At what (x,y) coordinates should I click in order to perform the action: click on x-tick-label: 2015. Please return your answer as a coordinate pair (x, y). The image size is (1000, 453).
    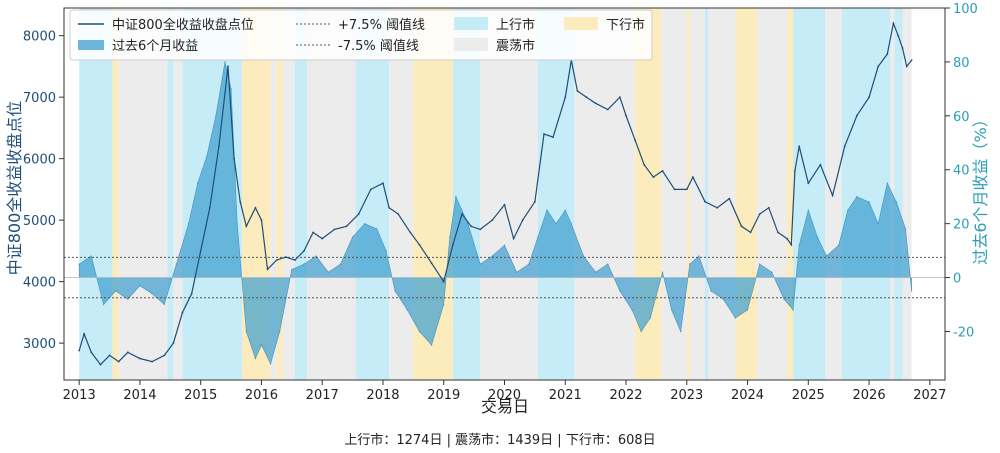
    Looking at the image, I should click on (200, 395).